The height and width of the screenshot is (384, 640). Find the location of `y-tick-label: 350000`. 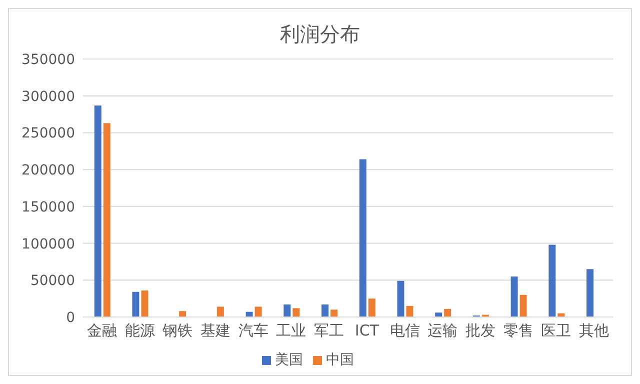

y-tick-label: 350000 is located at coordinates (48, 60).